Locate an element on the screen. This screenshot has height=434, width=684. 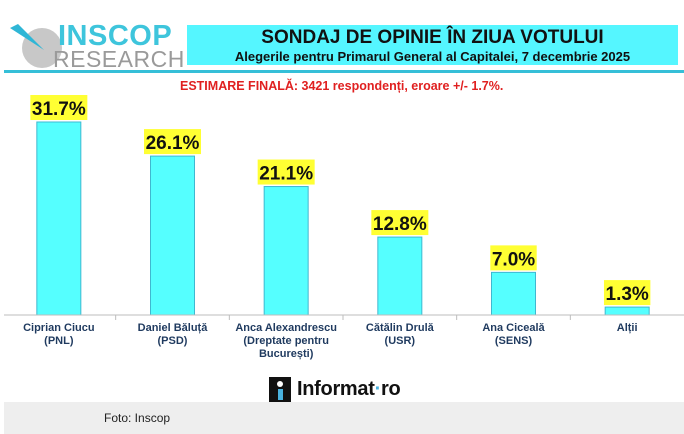
category-label: (USR) is located at coordinates (400, 341).